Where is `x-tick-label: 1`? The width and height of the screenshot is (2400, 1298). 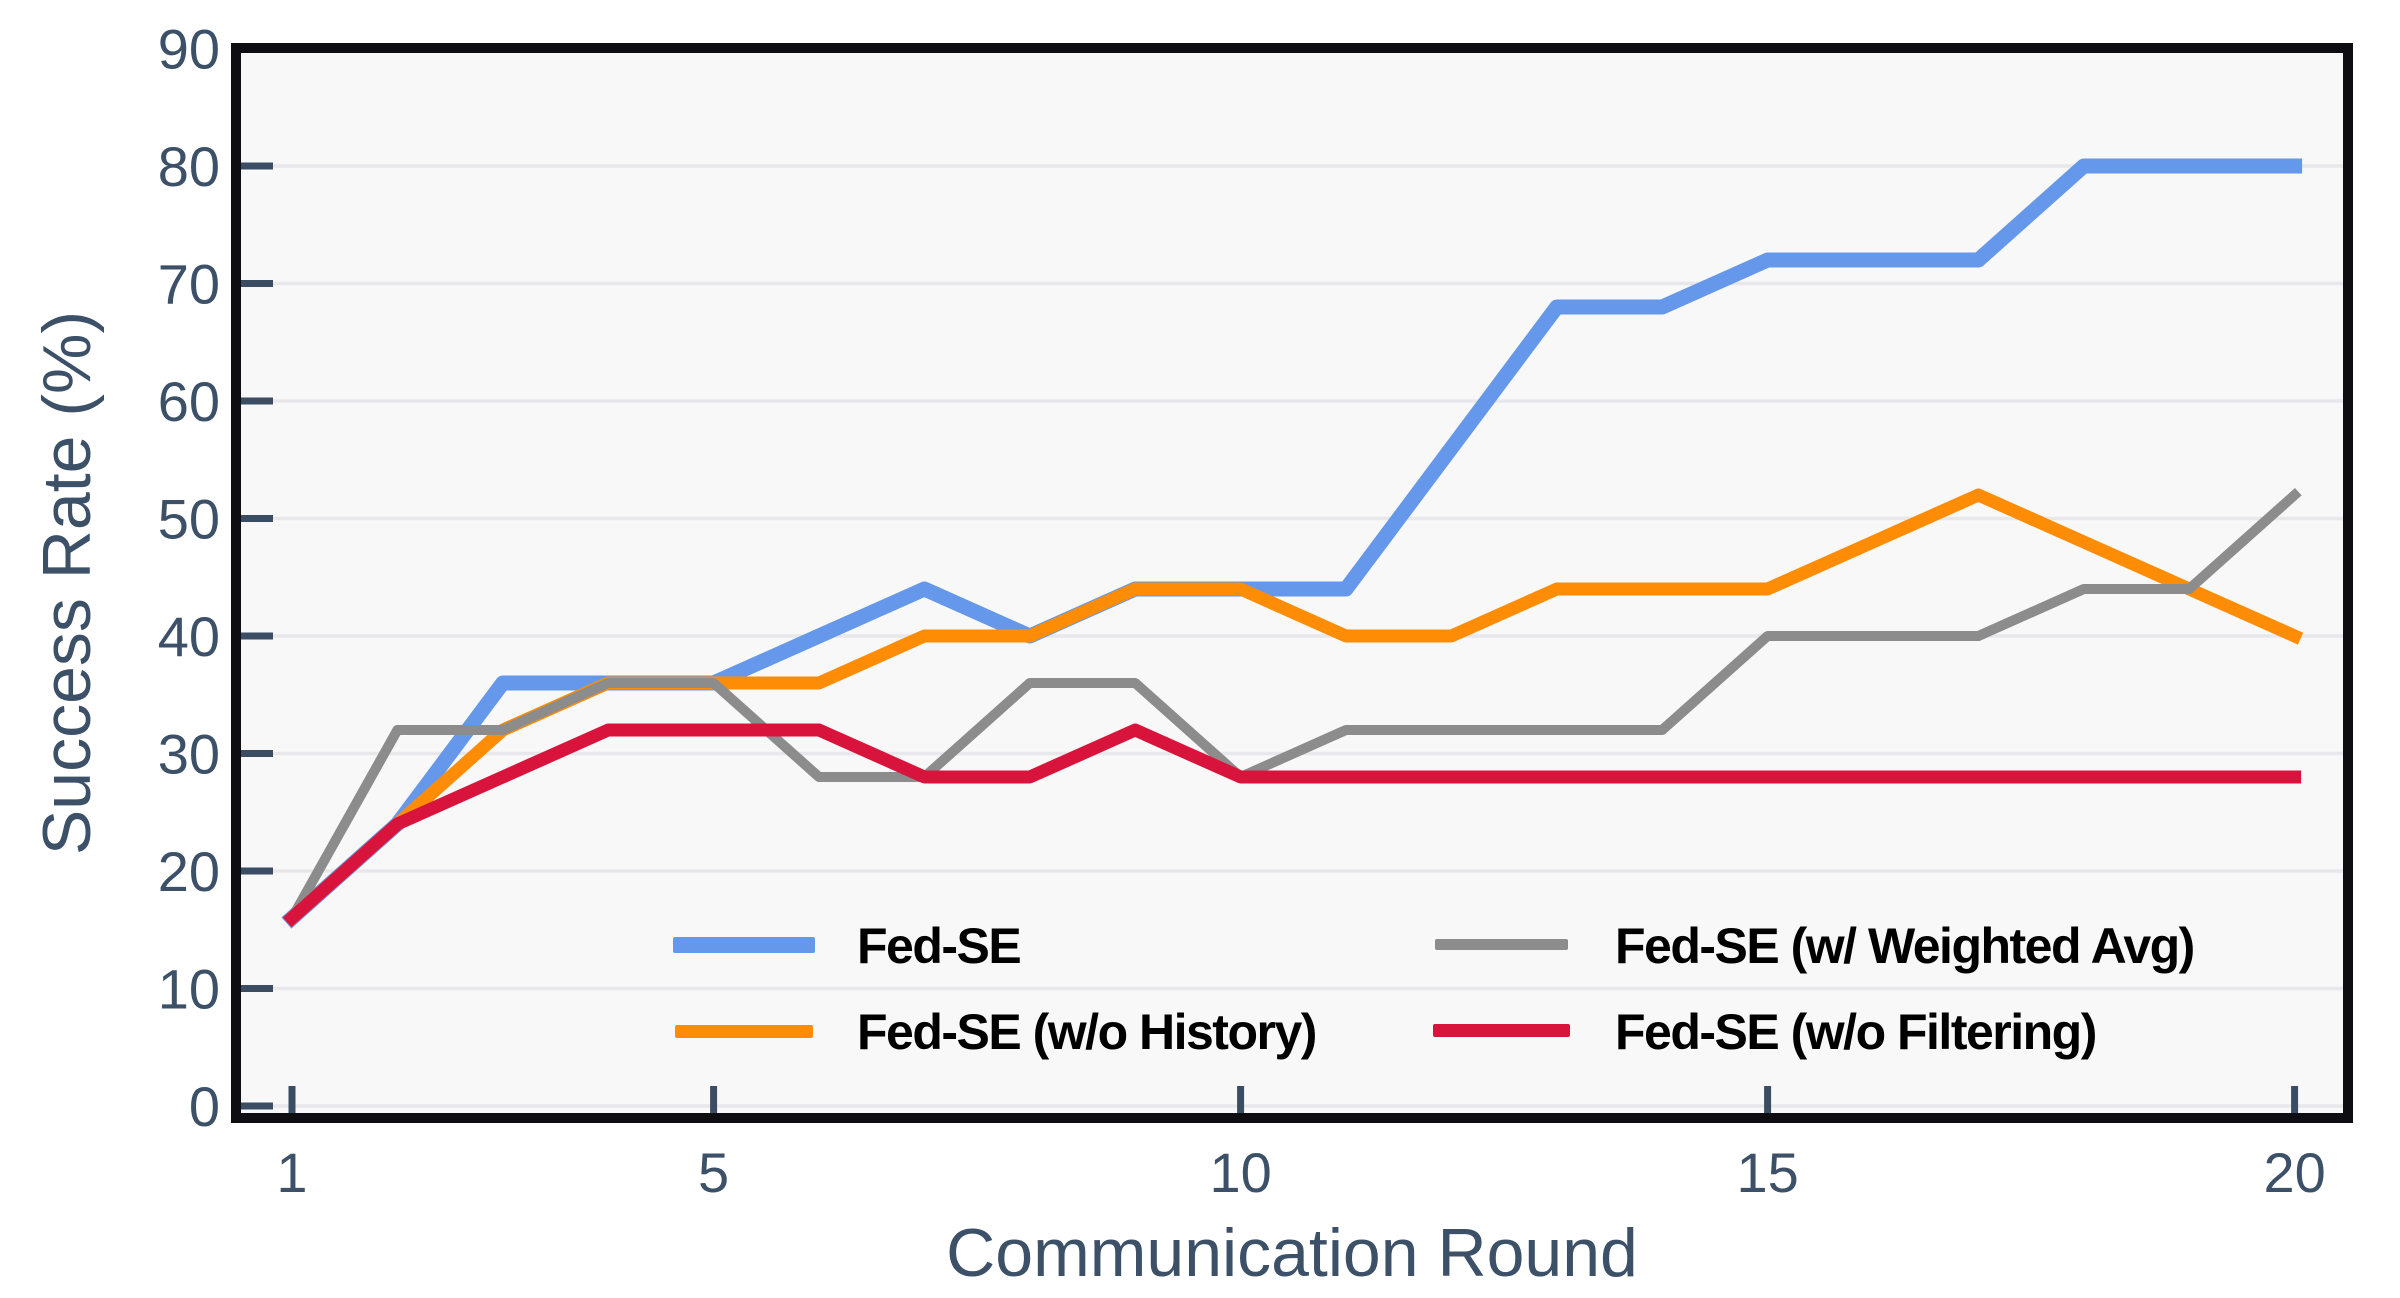 x-tick-label: 1 is located at coordinates (291, 1172).